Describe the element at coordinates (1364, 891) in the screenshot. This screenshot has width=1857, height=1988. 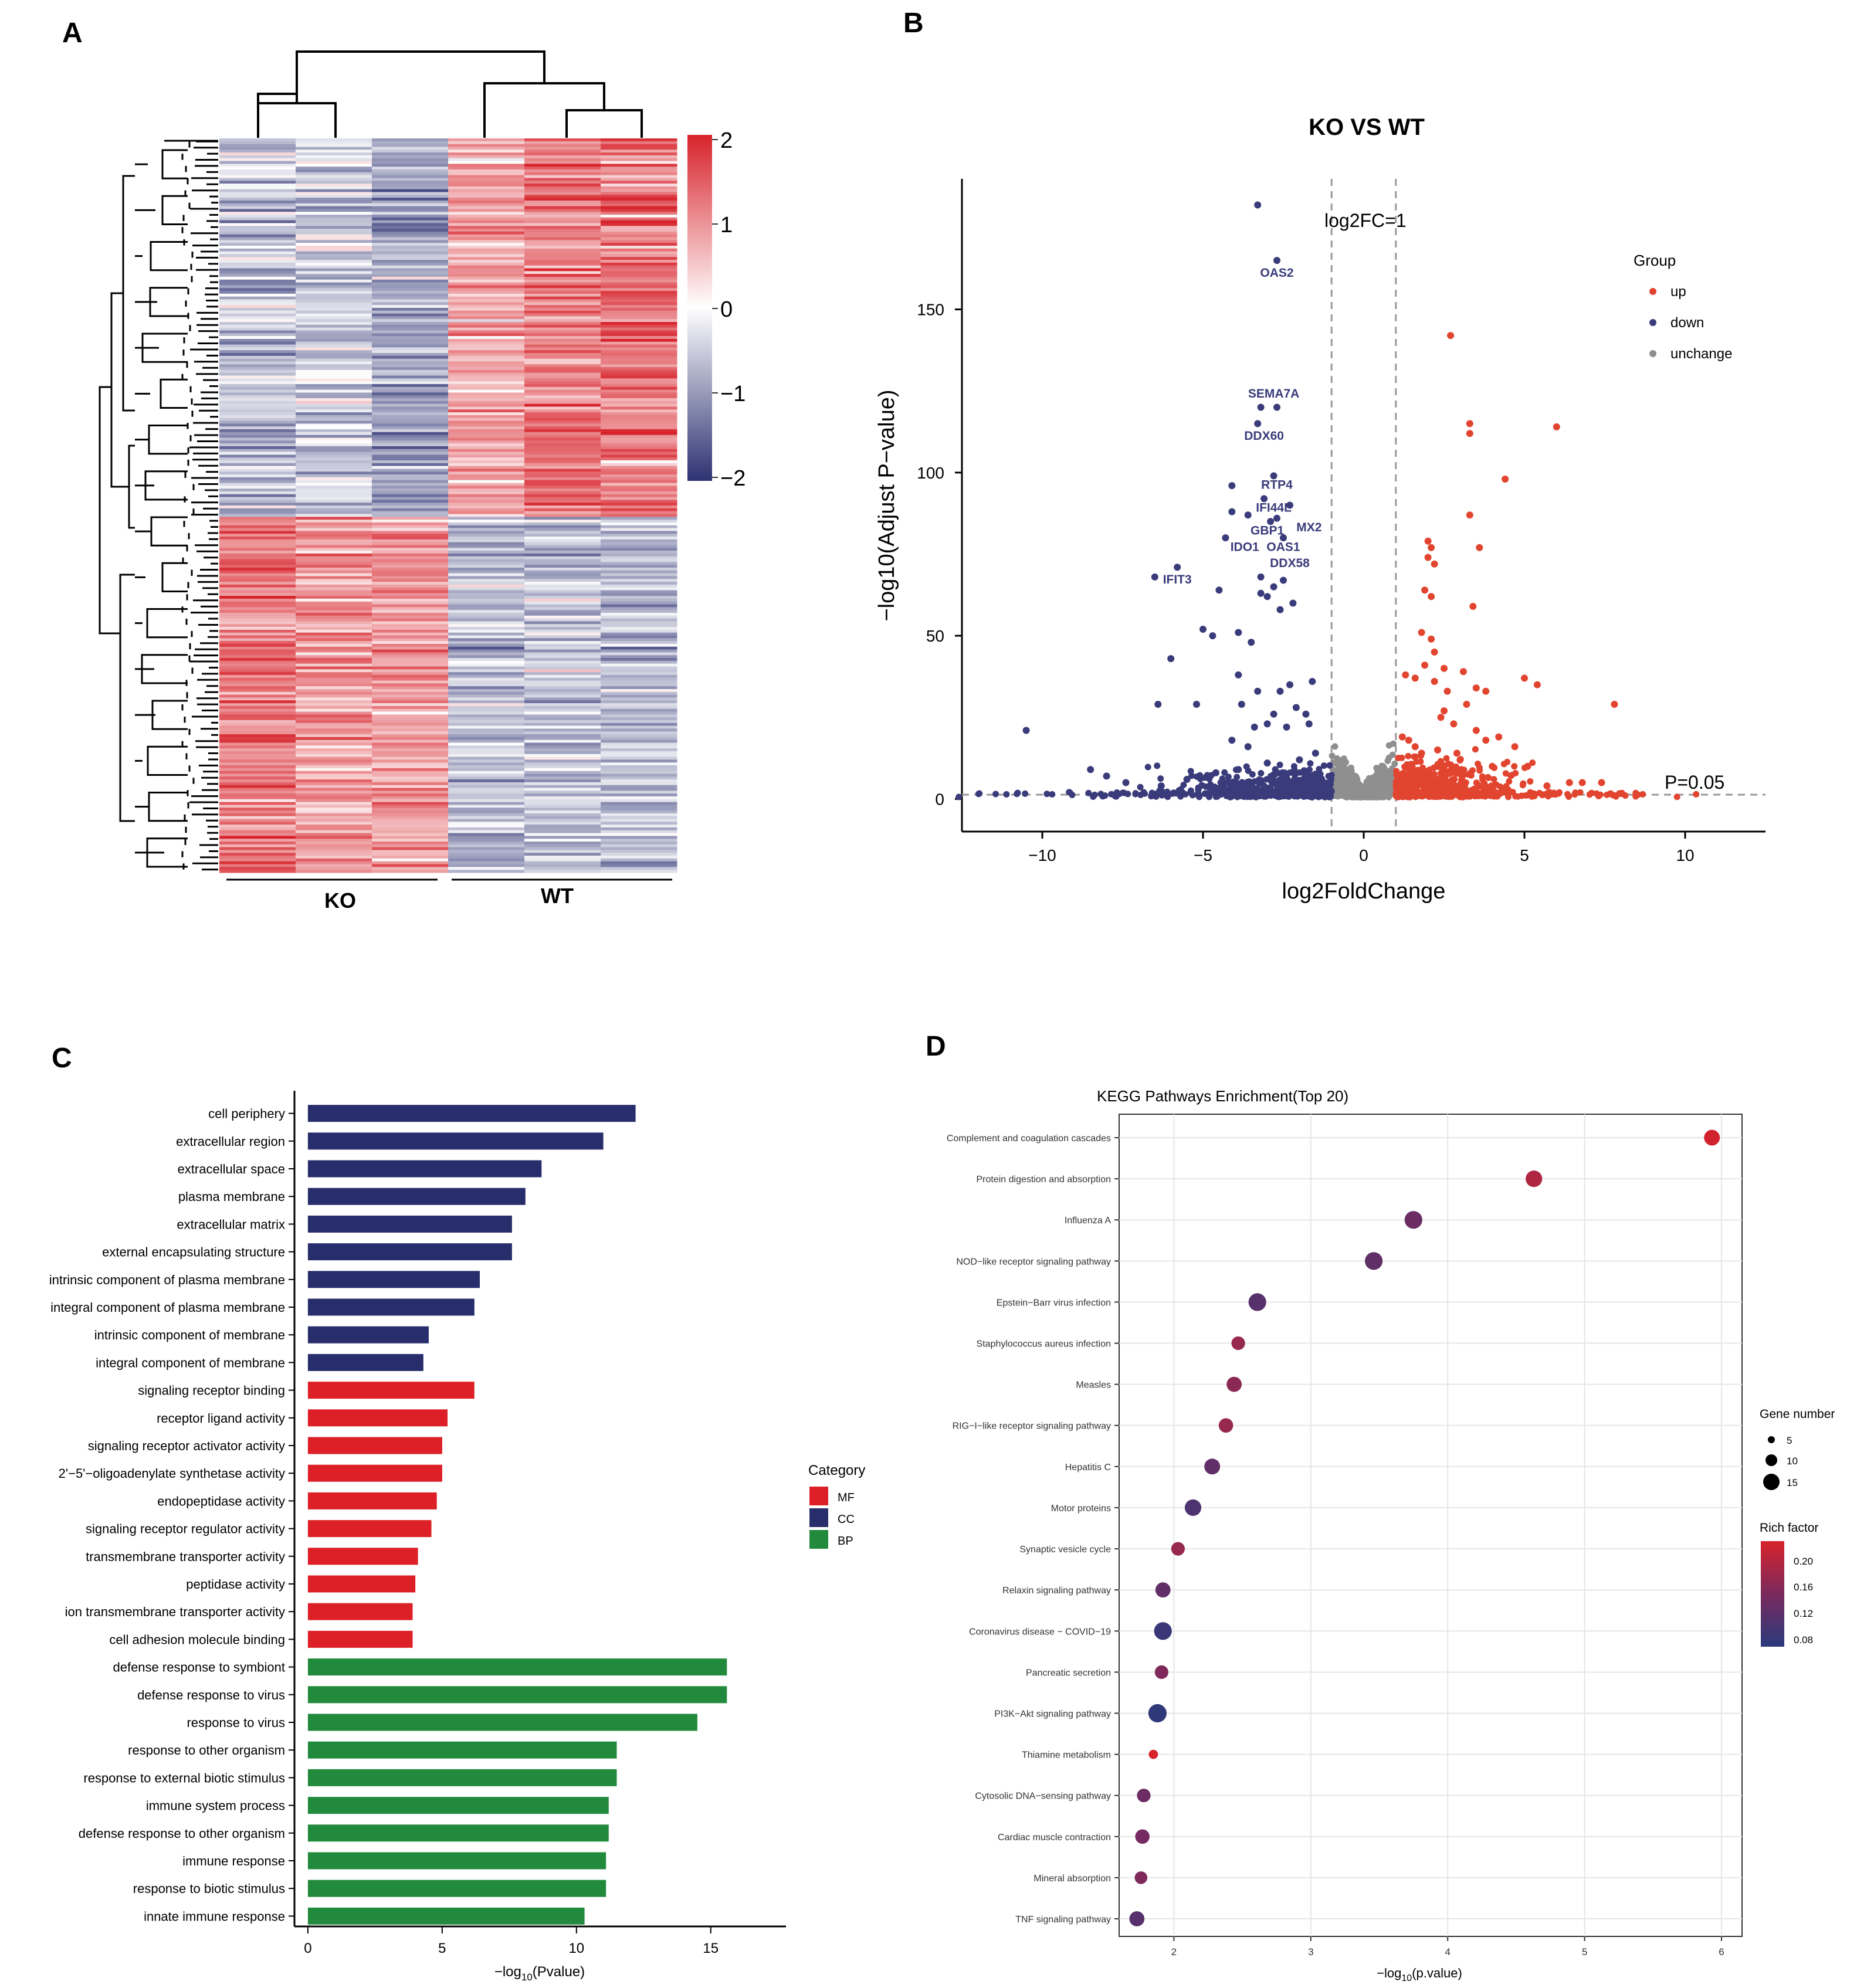
I see `volcano-x-label: log2FoldChange` at that location.